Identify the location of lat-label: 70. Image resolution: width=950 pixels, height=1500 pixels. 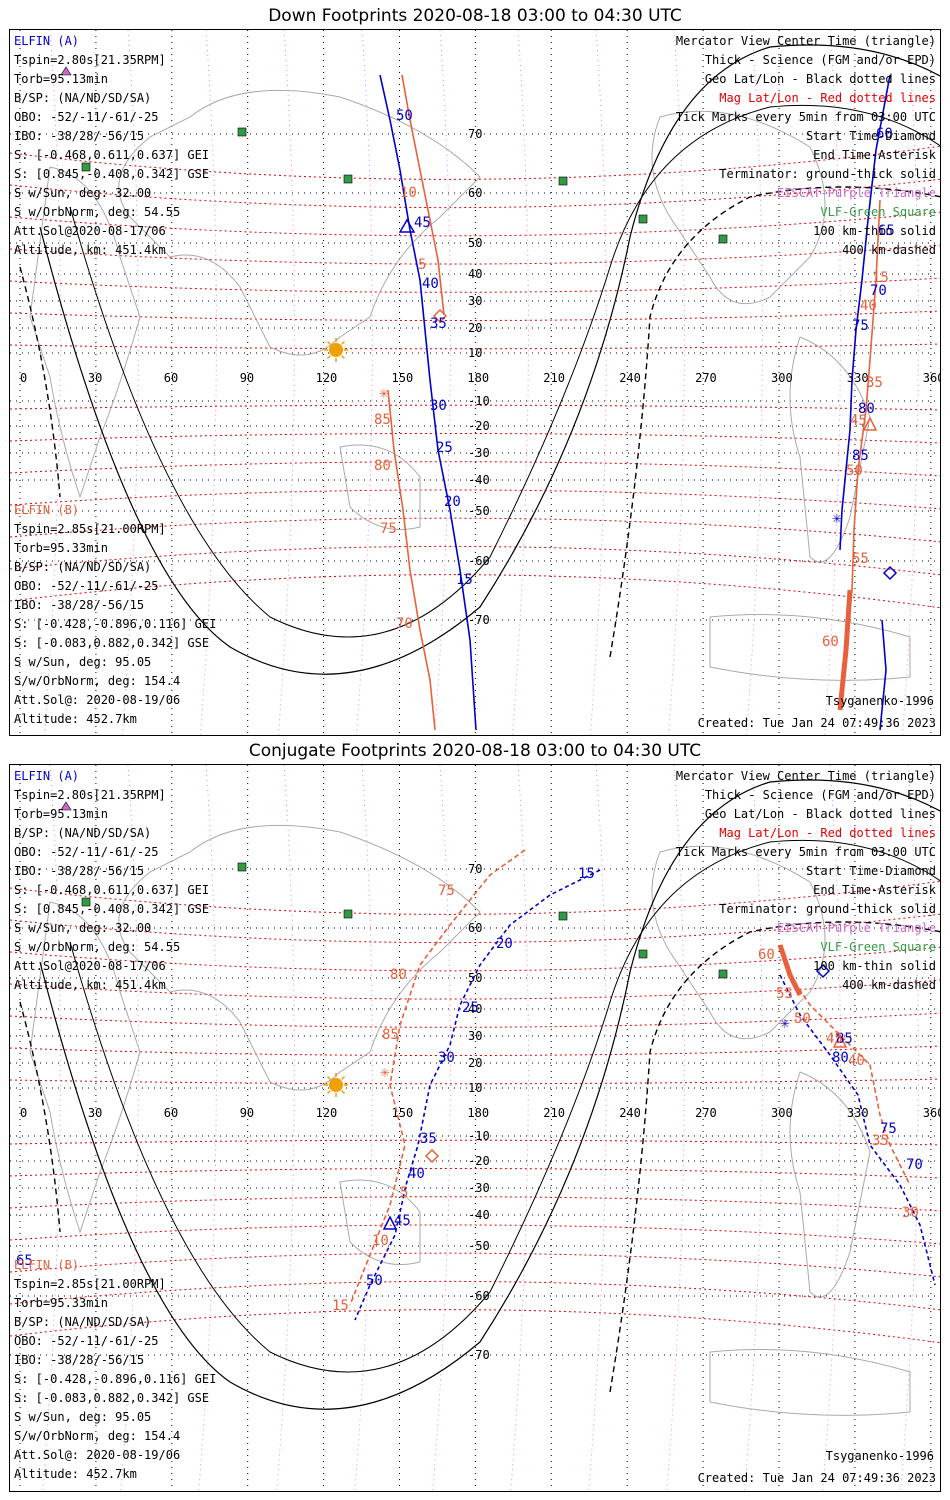
(475, 869).